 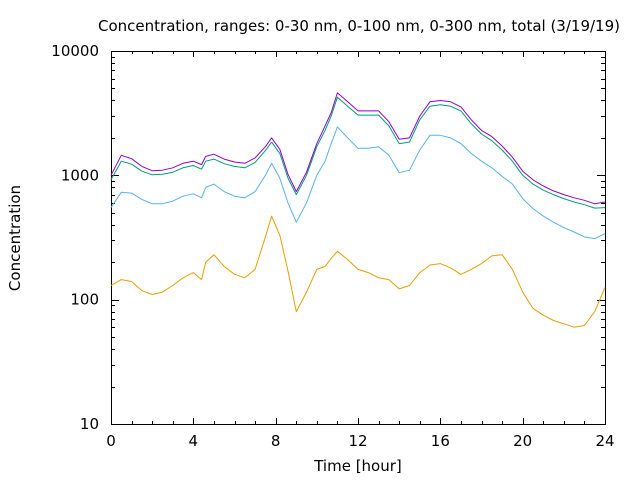 I want to click on y-axis-label: Concentration, so click(x=15, y=238).